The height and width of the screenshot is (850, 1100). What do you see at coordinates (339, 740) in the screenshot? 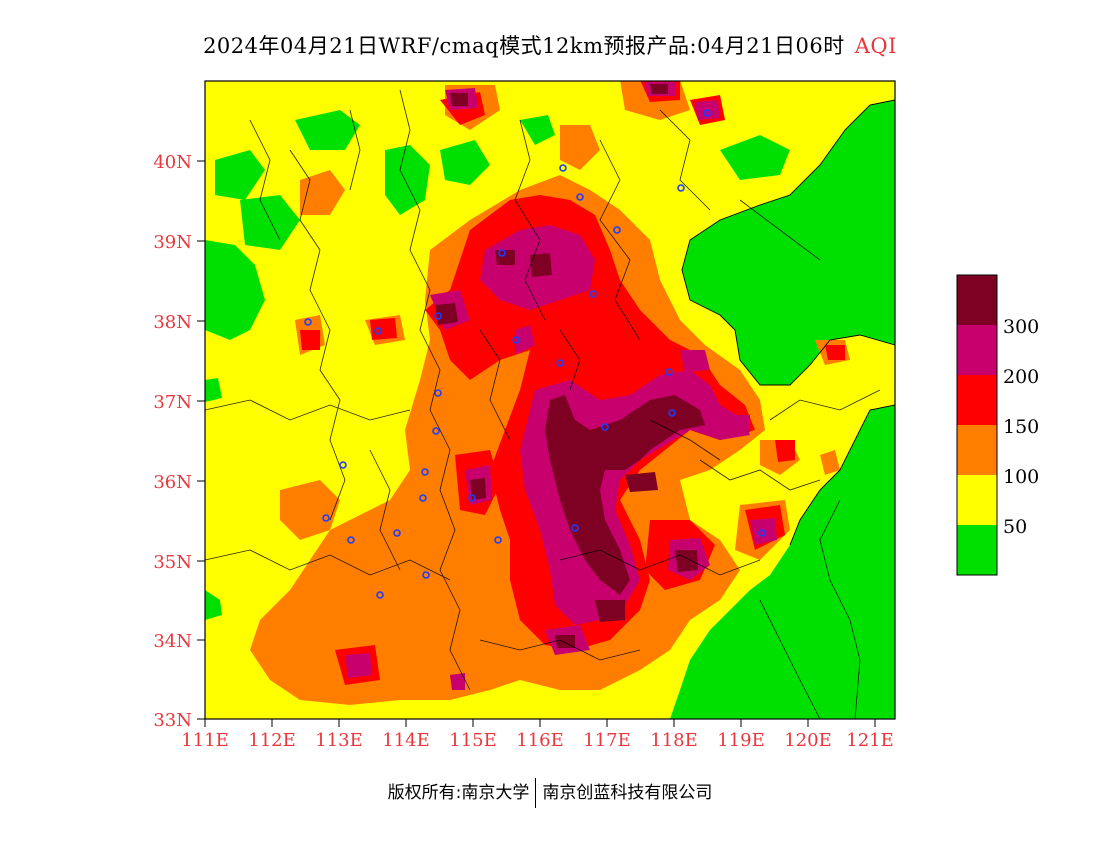
I see `lon-tick-label: 113E` at bounding box center [339, 740].